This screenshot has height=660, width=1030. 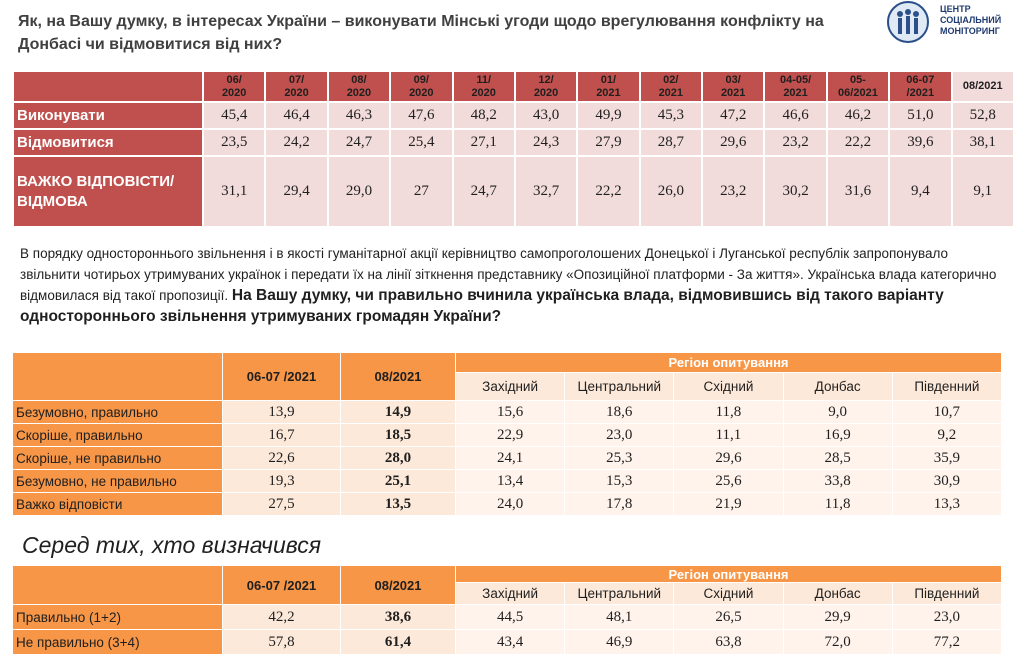 I want to click on logo-line: СОЦІАЛЬНИЙ, so click(x=971, y=20).